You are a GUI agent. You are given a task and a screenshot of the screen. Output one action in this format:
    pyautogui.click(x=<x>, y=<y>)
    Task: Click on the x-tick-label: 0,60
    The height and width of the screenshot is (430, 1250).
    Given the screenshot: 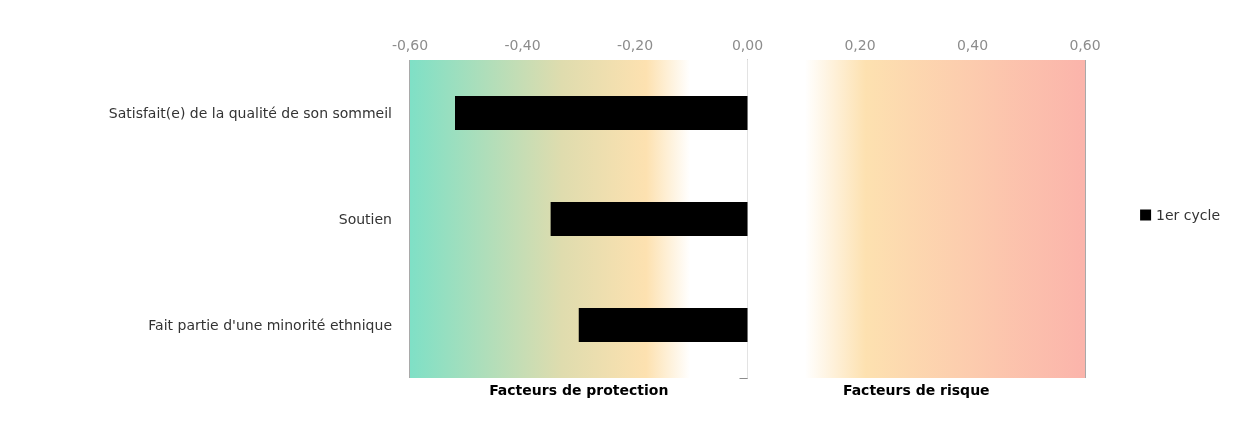 What is the action you would take?
    pyautogui.click(x=1085, y=45)
    